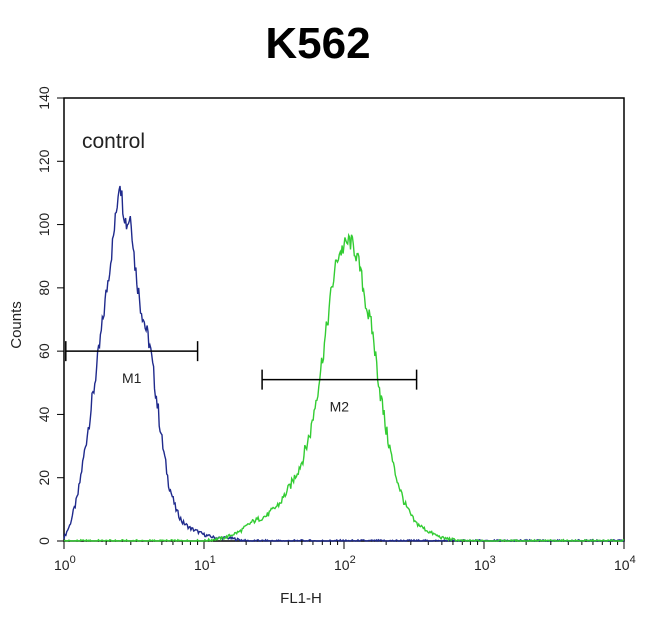 This screenshot has height=622, width=650. I want to click on x-tick-label: 10², so click(345, 563).